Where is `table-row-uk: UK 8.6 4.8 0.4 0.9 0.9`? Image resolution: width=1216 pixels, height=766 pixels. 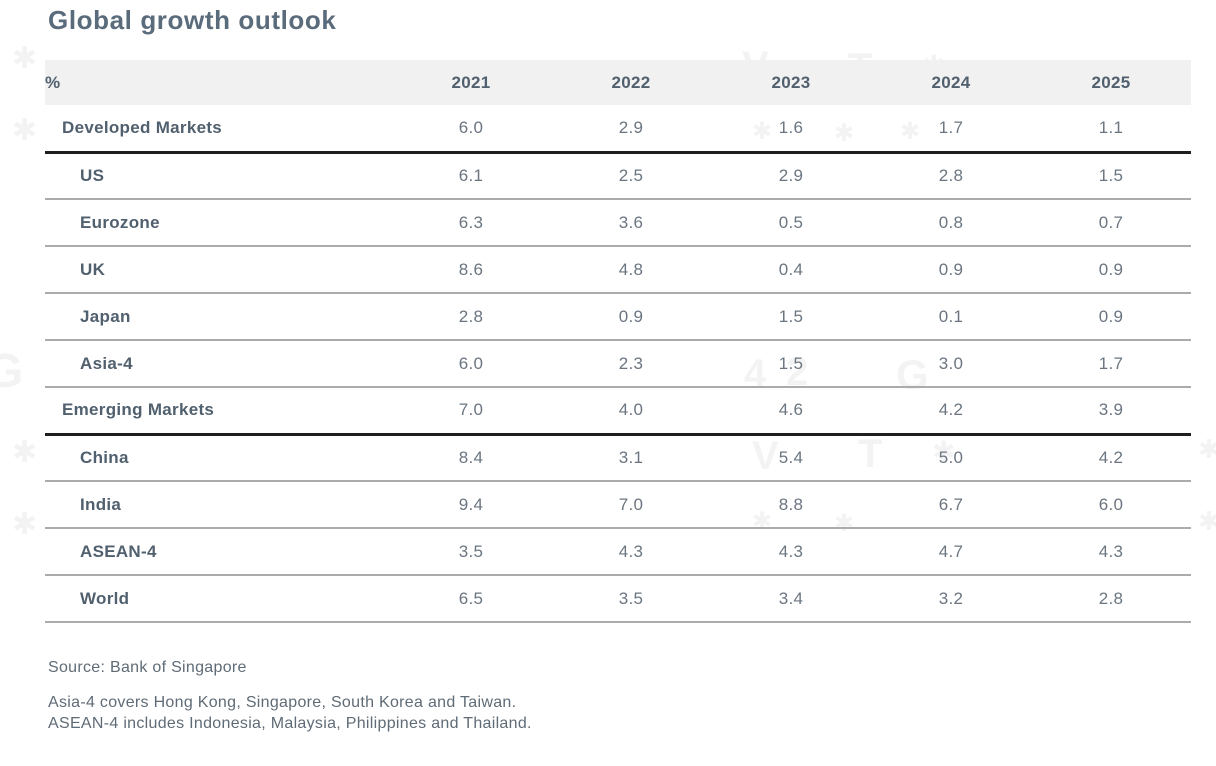
table-row-uk: UK 8.6 4.8 0.4 0.9 0.9 is located at coordinates (618, 270).